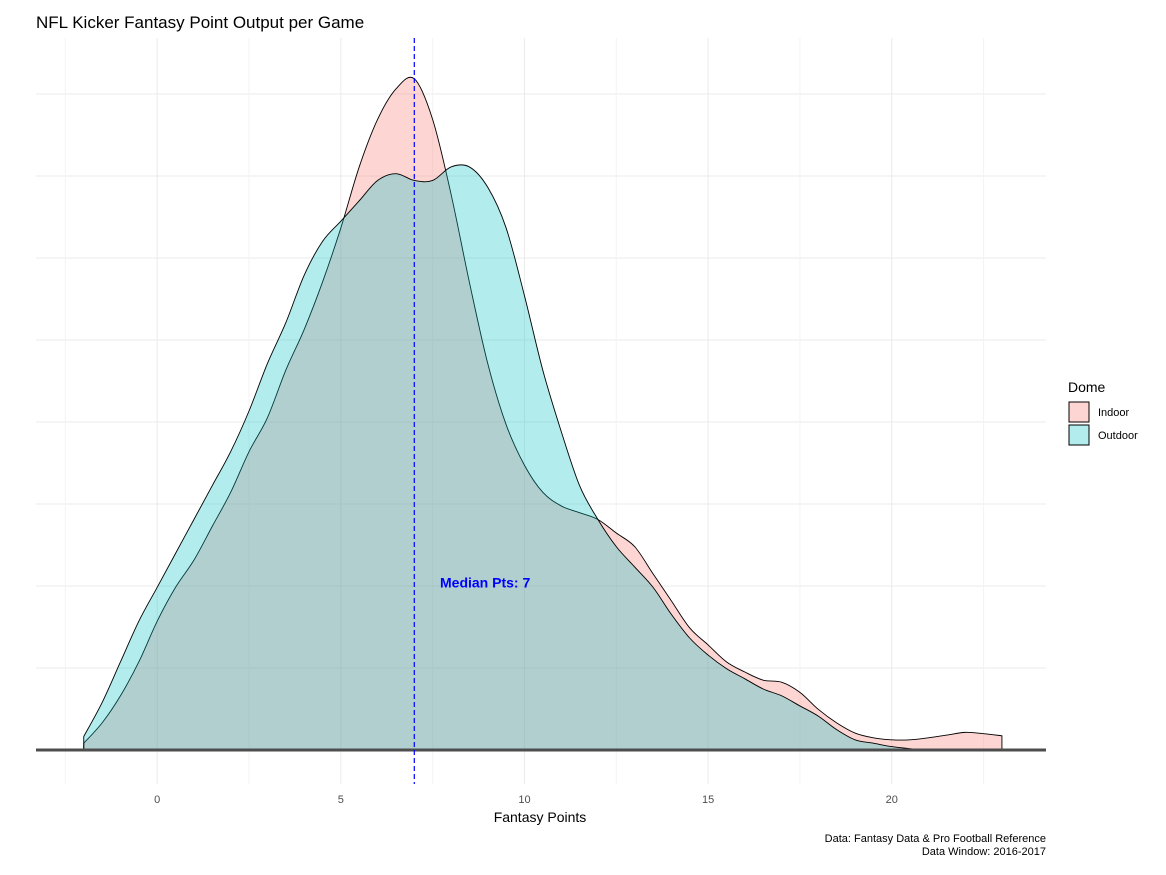 The height and width of the screenshot is (875, 1166). I want to click on x-axis-title: Fantasy Points, so click(540, 817).